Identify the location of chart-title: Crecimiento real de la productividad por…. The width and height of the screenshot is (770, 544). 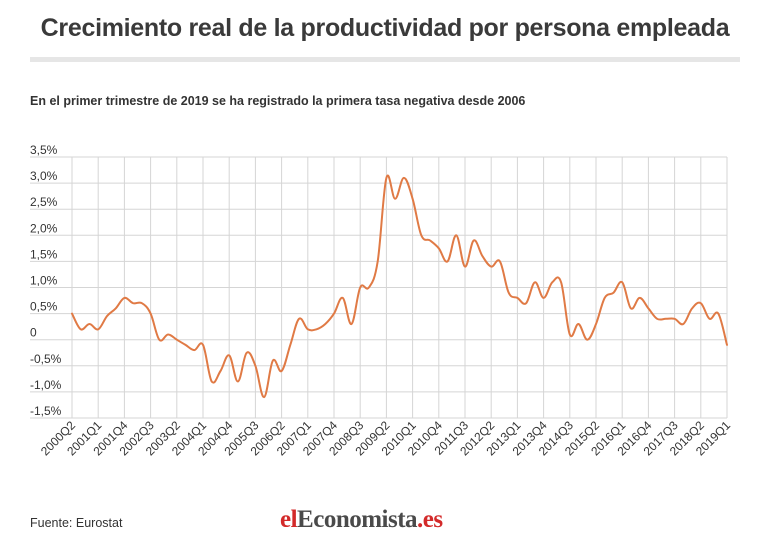
(385, 28).